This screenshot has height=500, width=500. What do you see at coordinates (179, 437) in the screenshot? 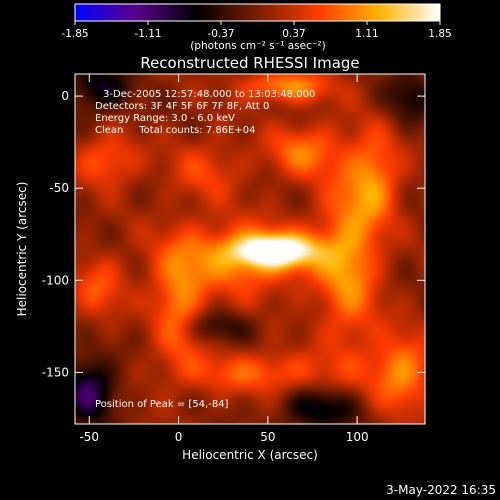
I see `x-tick-label: 0` at bounding box center [179, 437].